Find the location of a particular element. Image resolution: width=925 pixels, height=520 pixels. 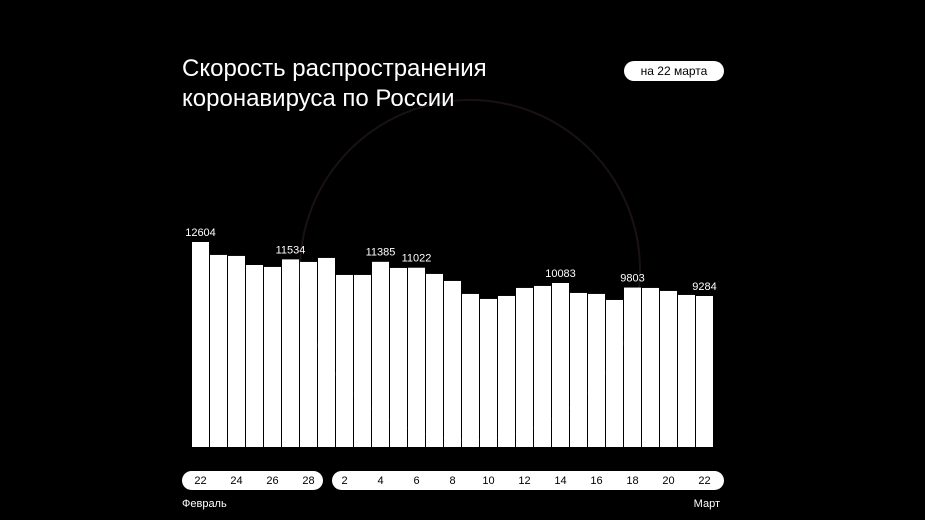

x-tick-label: 2 is located at coordinates (344, 481).